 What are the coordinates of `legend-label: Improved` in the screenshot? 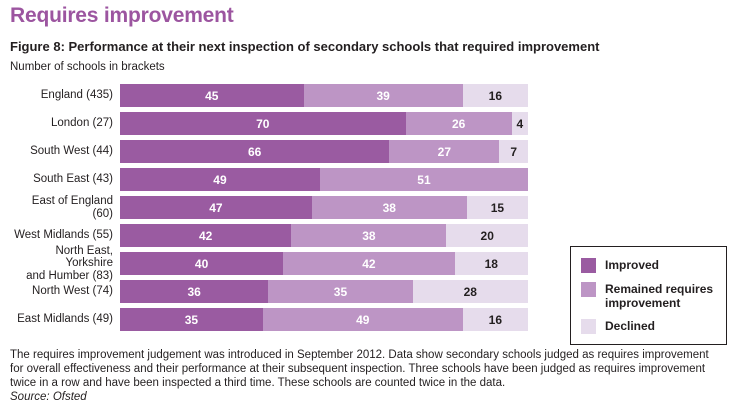 It's located at (632, 265).